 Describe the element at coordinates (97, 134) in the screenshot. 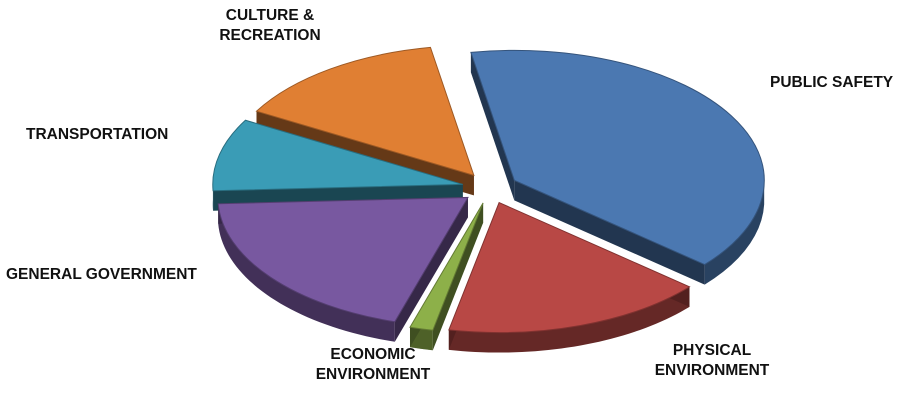

I see `slice-label-transportation: TRANSPORTATION` at that location.